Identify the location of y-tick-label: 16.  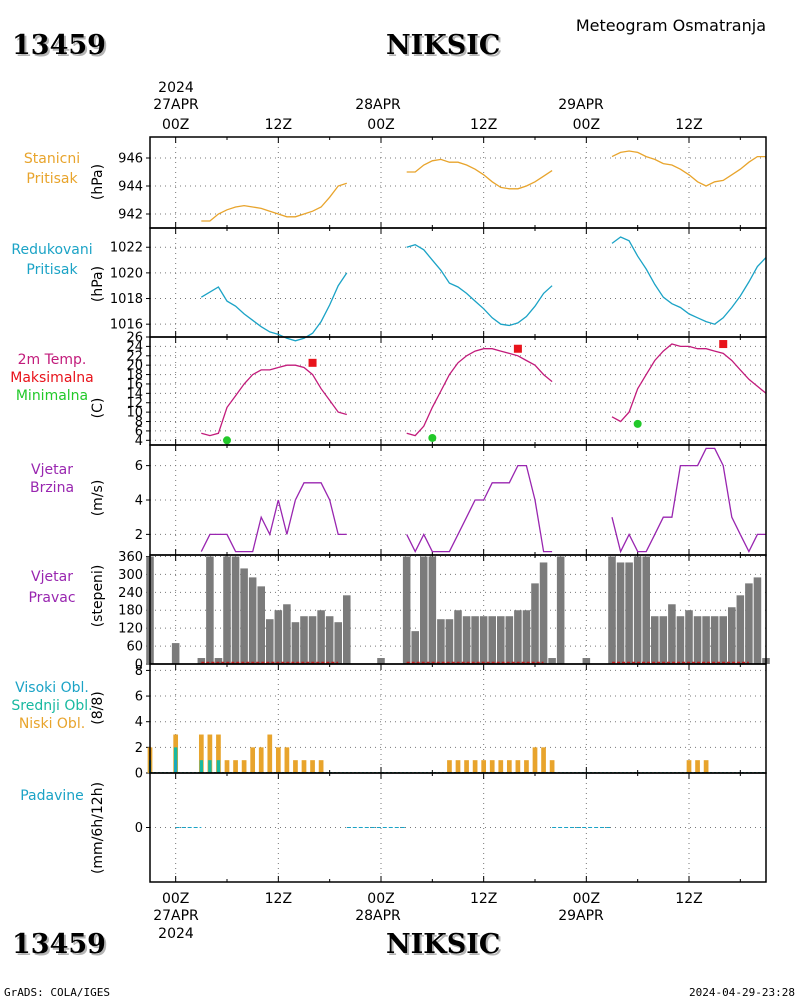
(134, 384).